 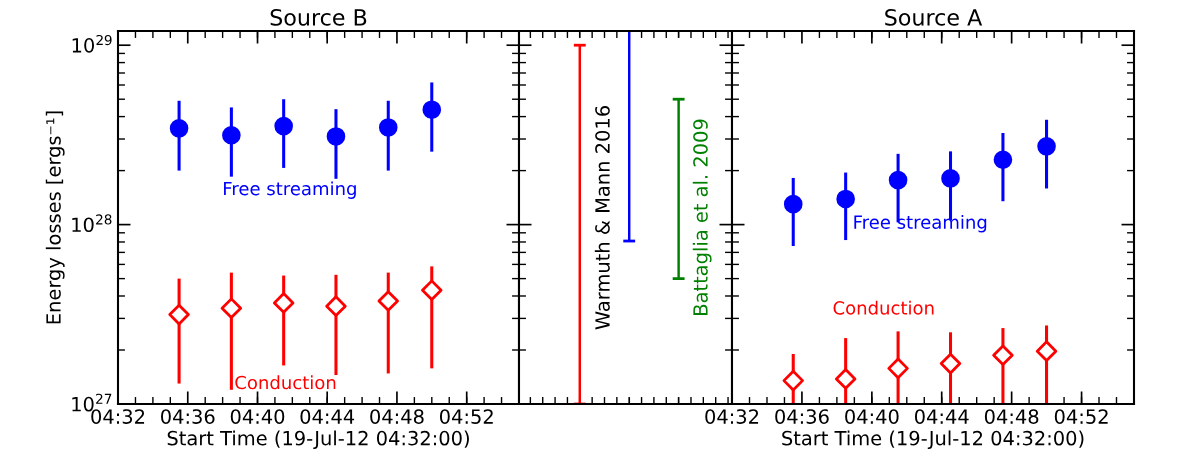 What do you see at coordinates (732, 416) in the screenshot?
I see `x-tick-label: 04:32` at bounding box center [732, 416].